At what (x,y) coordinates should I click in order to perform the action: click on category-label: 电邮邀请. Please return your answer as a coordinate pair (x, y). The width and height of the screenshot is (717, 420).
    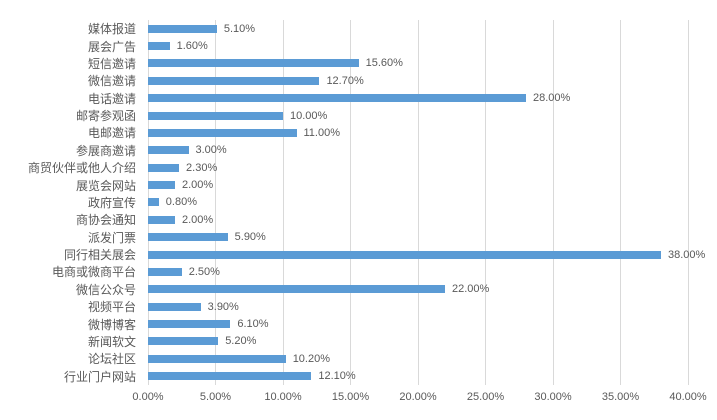
    Looking at the image, I should click on (111, 133).